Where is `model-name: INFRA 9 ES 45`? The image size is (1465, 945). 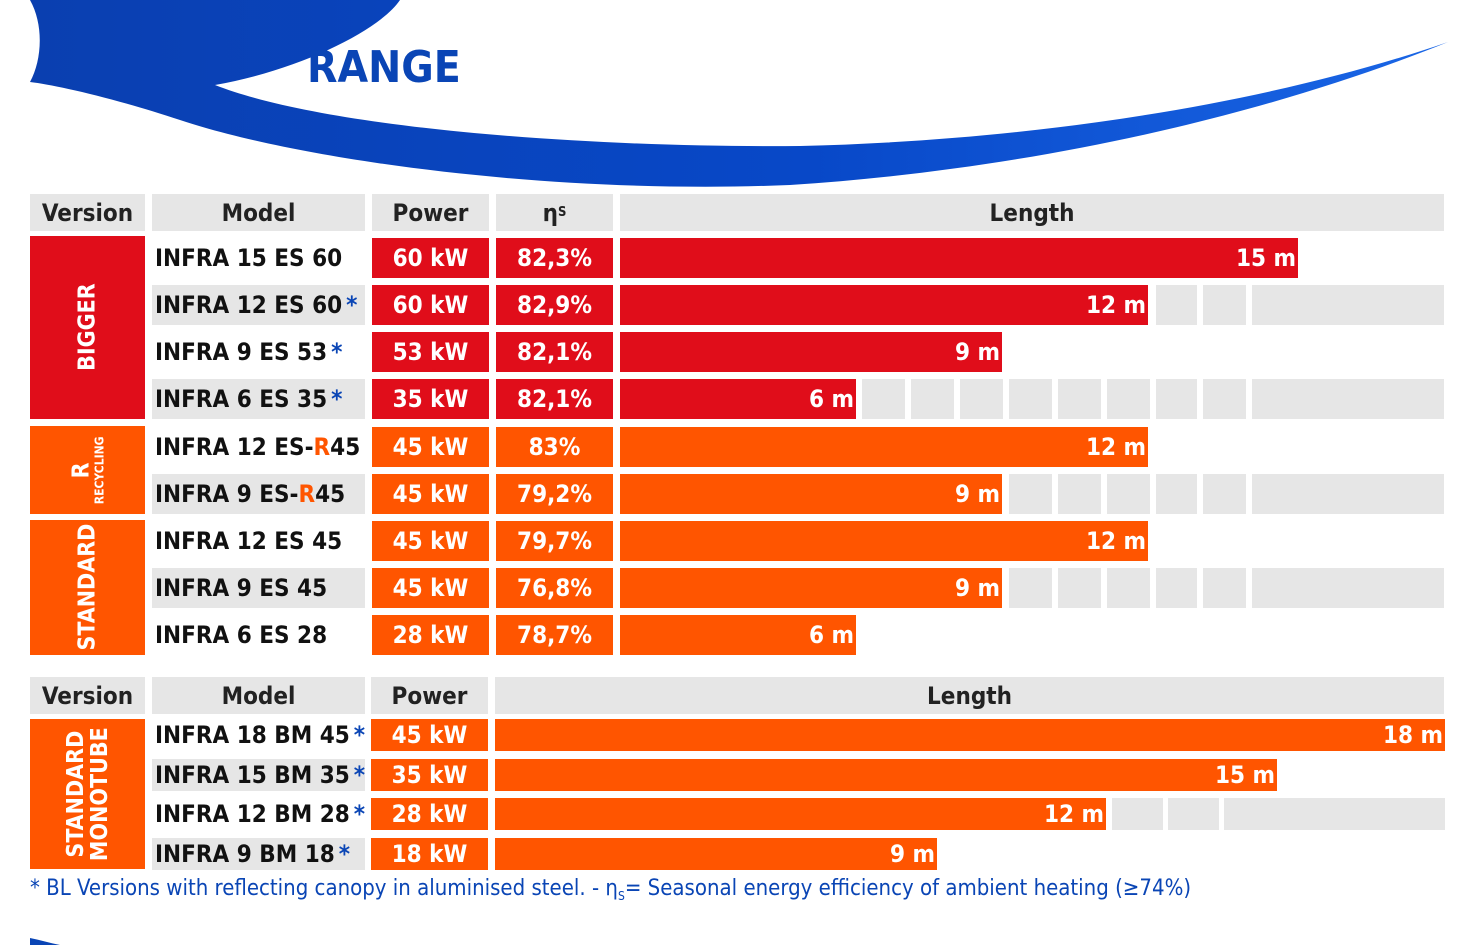 model-name: INFRA 9 ES 45 is located at coordinates (241, 588).